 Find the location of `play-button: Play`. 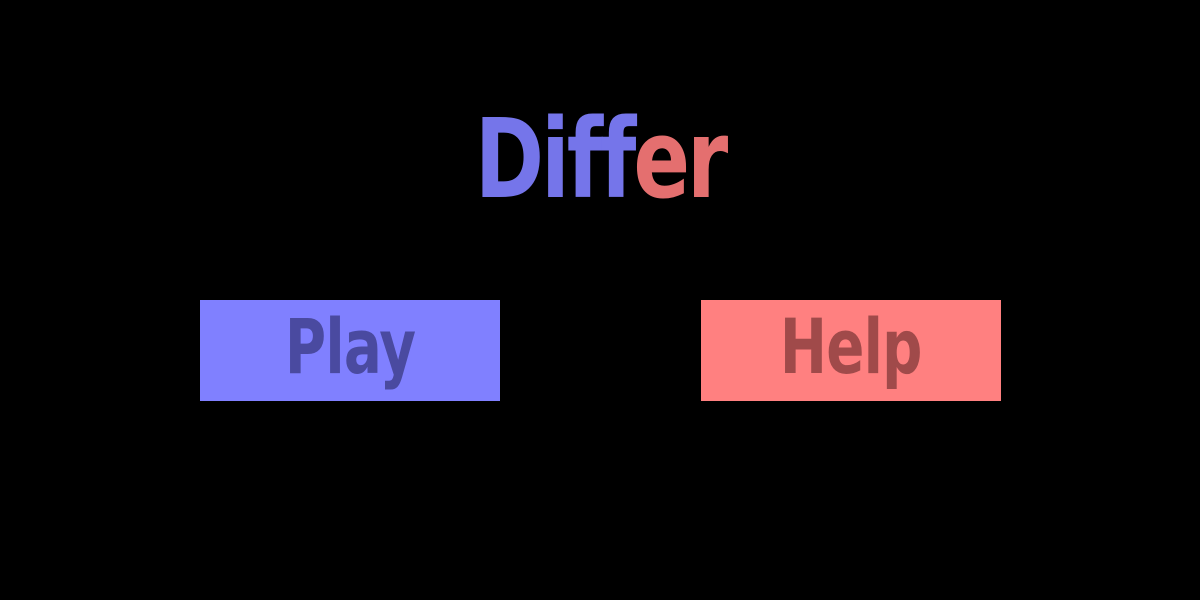

play-button: Play is located at coordinates (350, 350).